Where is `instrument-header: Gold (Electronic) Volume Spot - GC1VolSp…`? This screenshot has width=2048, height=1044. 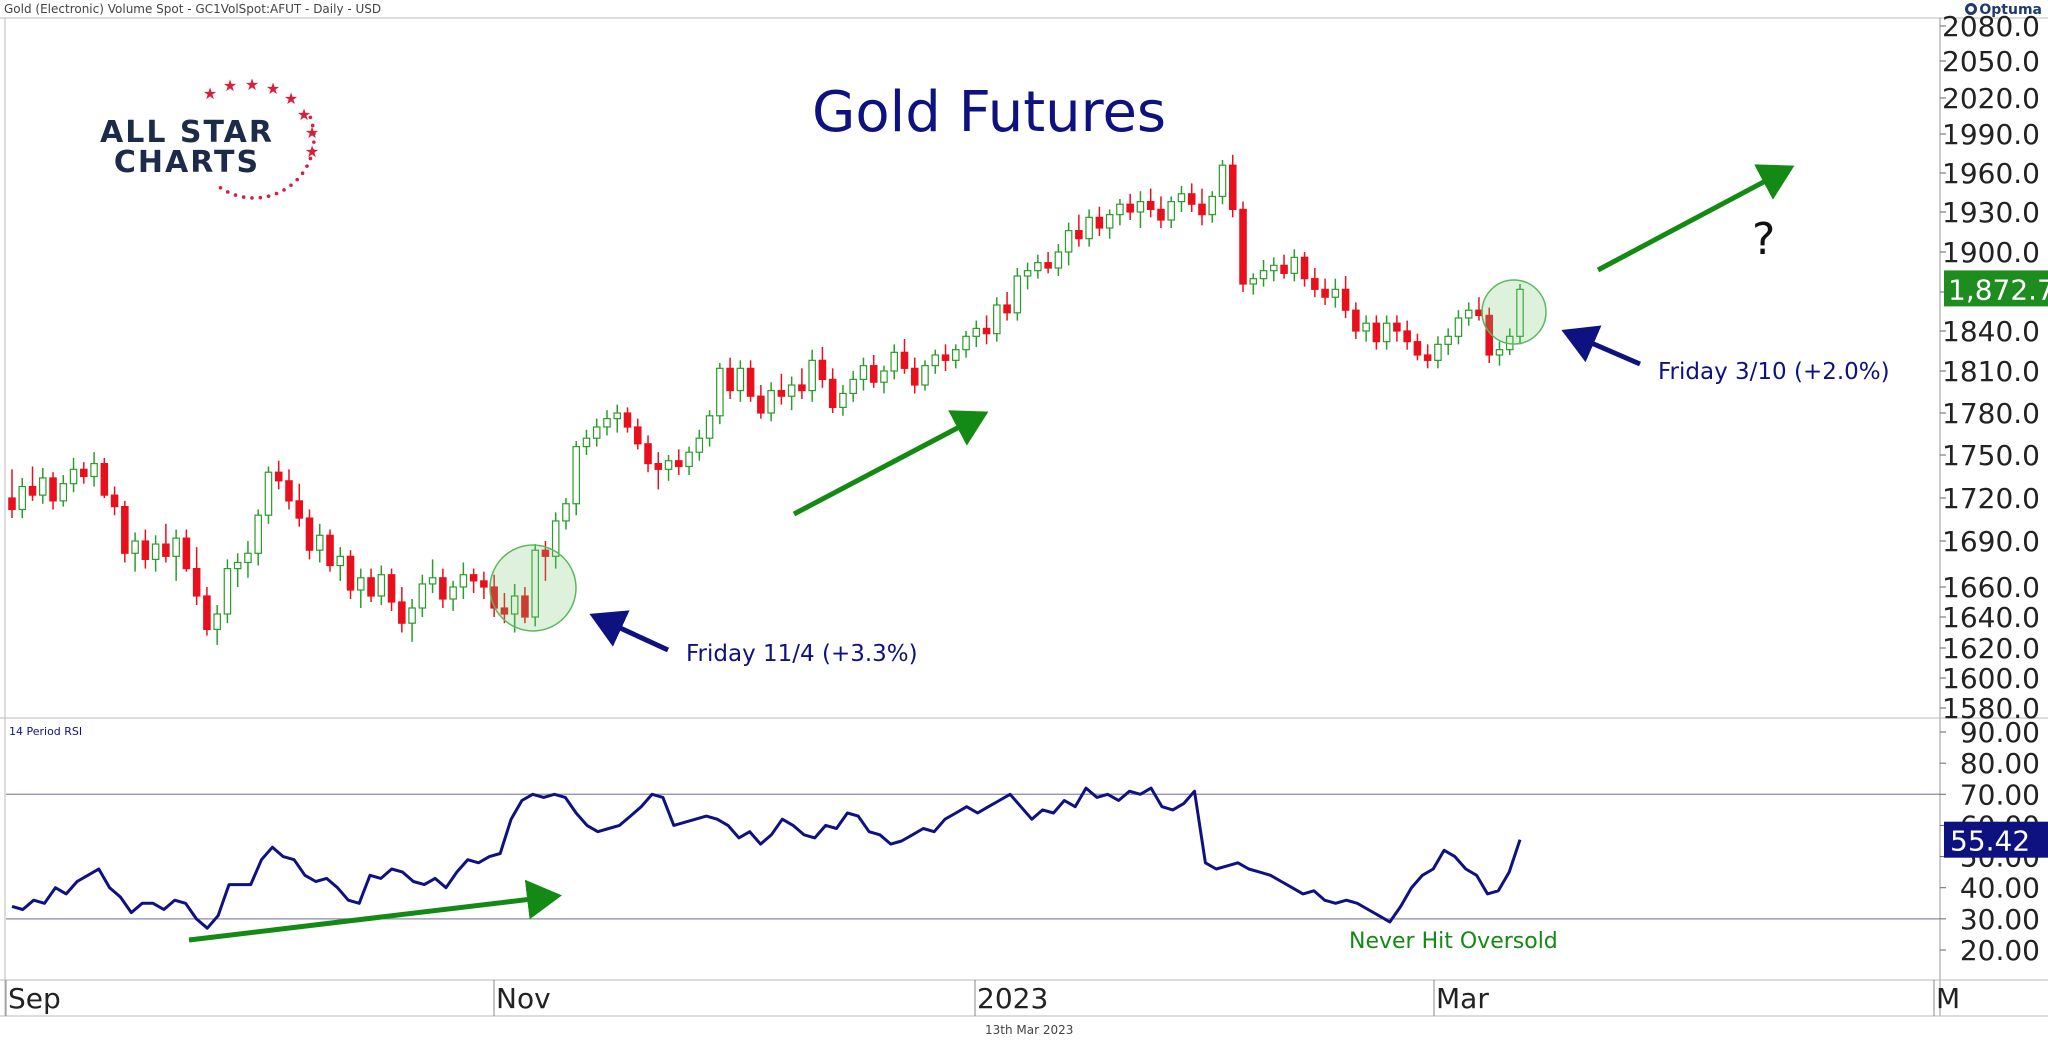
instrument-header: Gold (Electronic) Volume Spot - GC1VolSp… is located at coordinates (193, 9).